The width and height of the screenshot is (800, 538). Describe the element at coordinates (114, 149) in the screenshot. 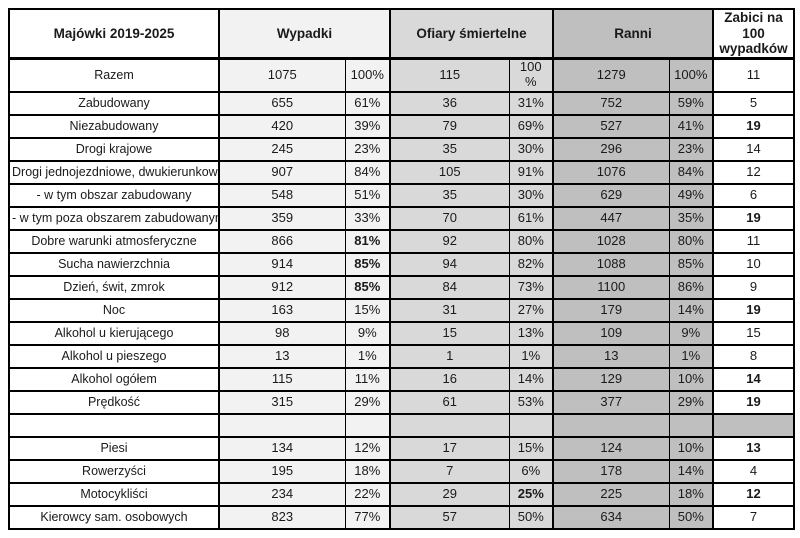

I see `row-label: Drogi krajowe` at that location.